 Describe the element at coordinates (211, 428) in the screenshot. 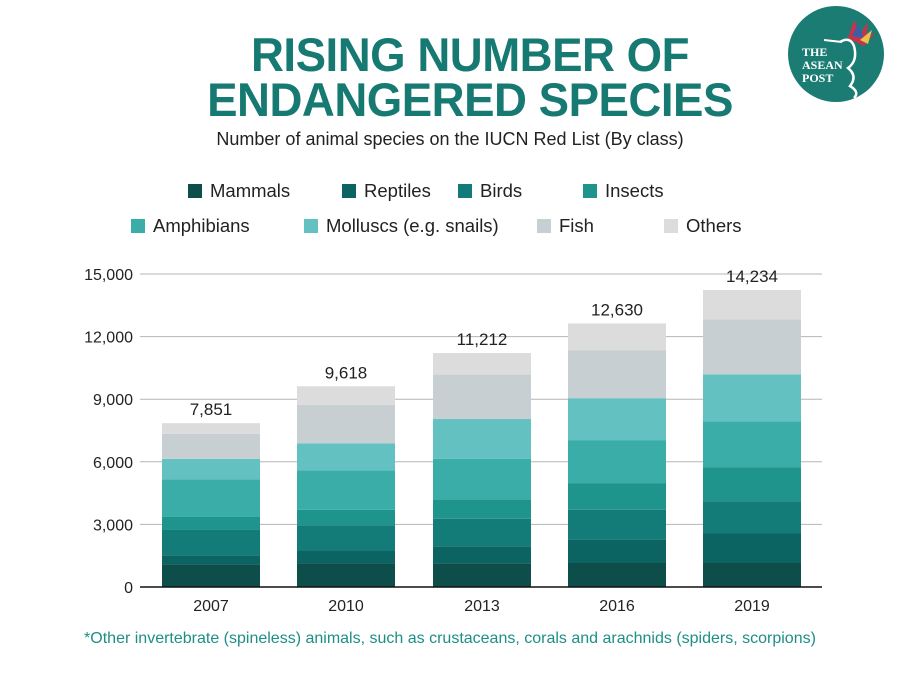

I see `bar-segment-others-2007` at that location.